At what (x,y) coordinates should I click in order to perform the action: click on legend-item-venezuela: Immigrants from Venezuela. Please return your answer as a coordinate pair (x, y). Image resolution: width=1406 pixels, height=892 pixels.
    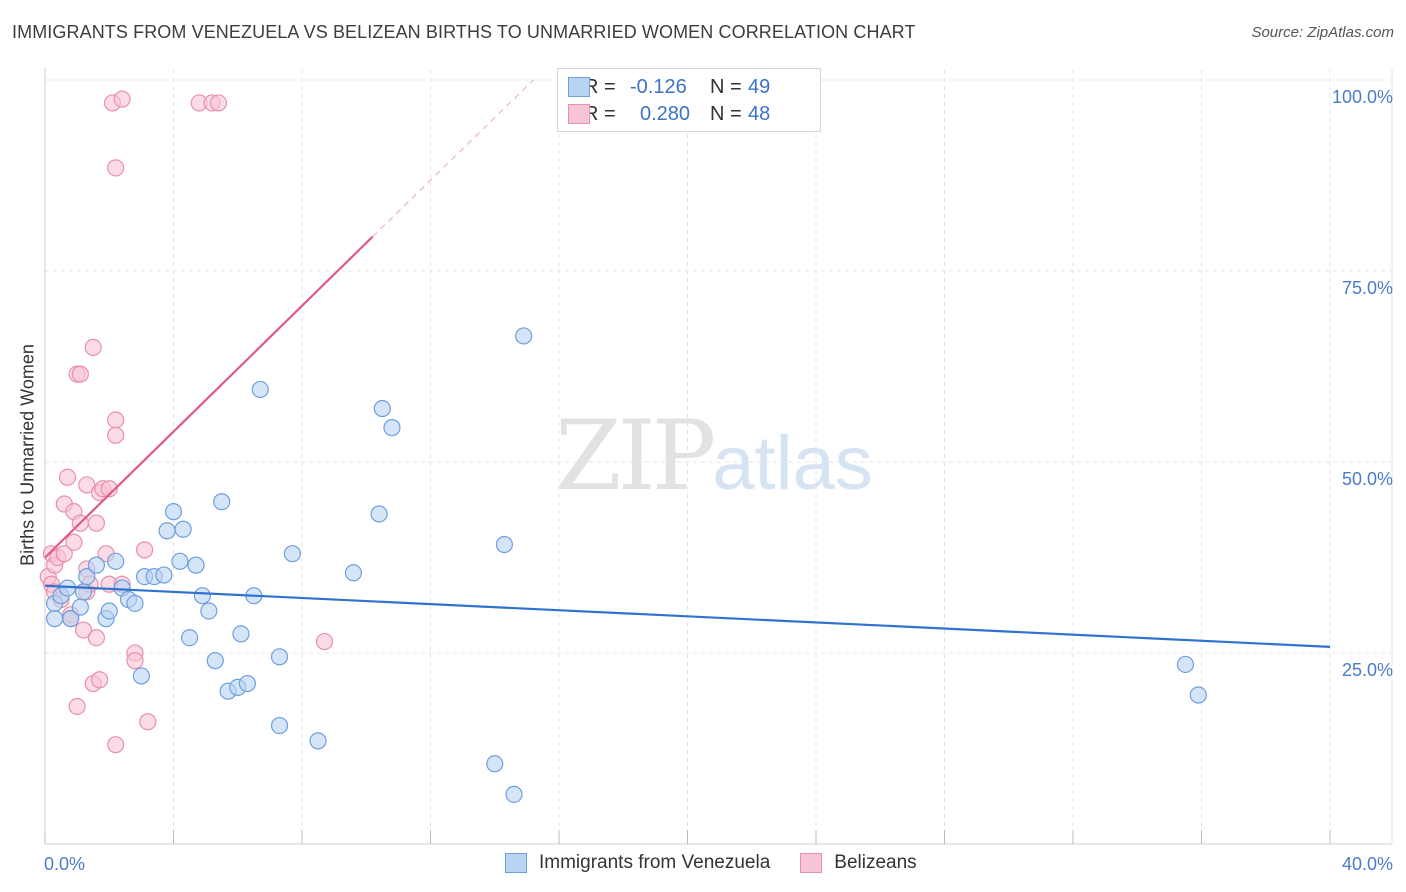
    Looking at the image, I should click on (637, 863).